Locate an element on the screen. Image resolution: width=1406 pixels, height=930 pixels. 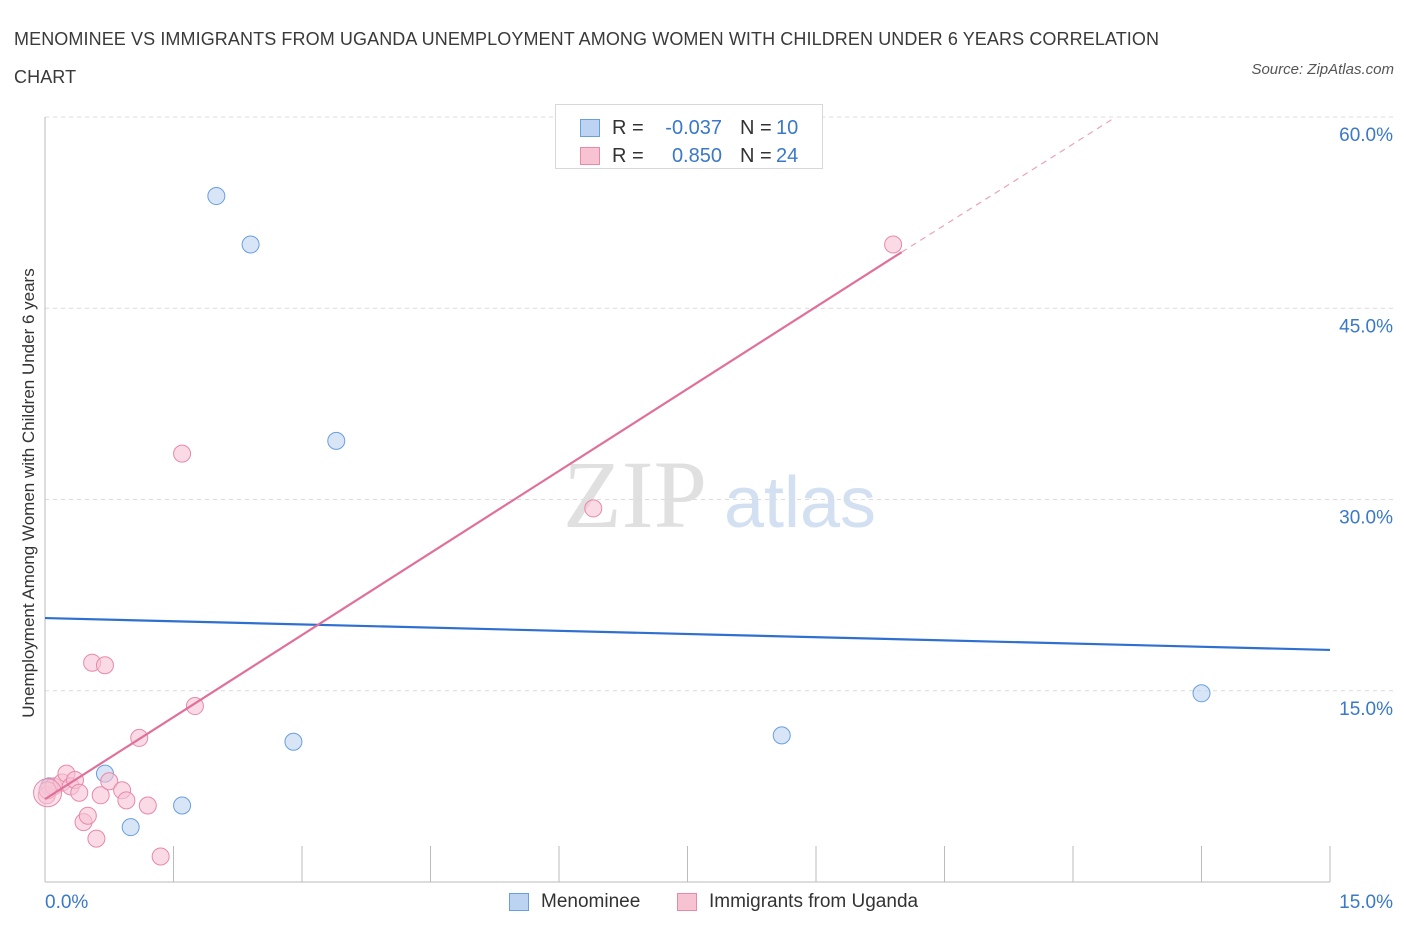
n-value: 10 is located at coordinates (787, 127).